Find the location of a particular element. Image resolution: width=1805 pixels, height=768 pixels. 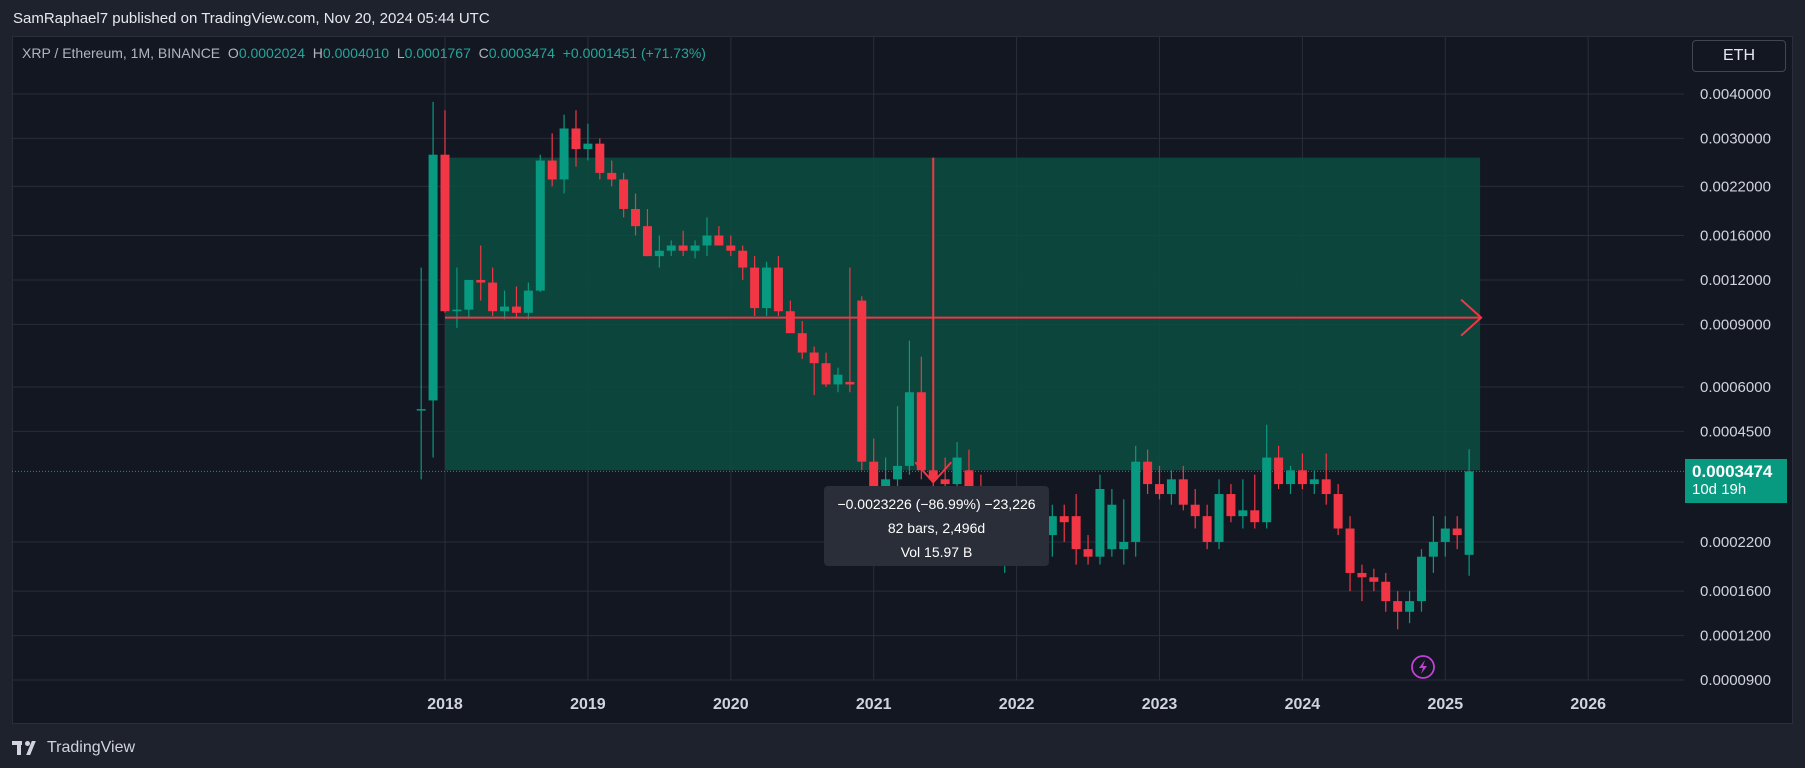

brand: TradingView is located at coordinates (73, 748).